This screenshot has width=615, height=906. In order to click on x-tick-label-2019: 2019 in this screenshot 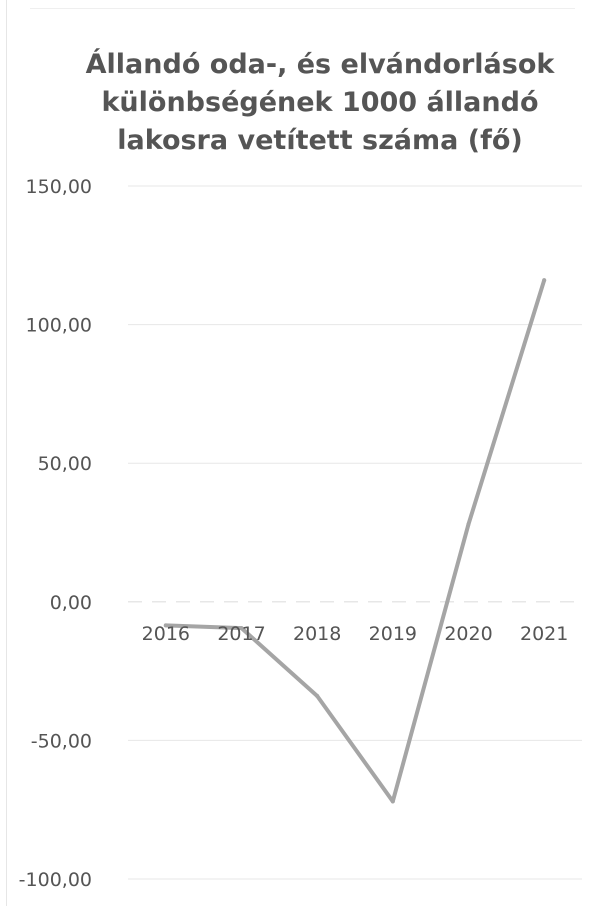, I will do `click(393, 634)`.